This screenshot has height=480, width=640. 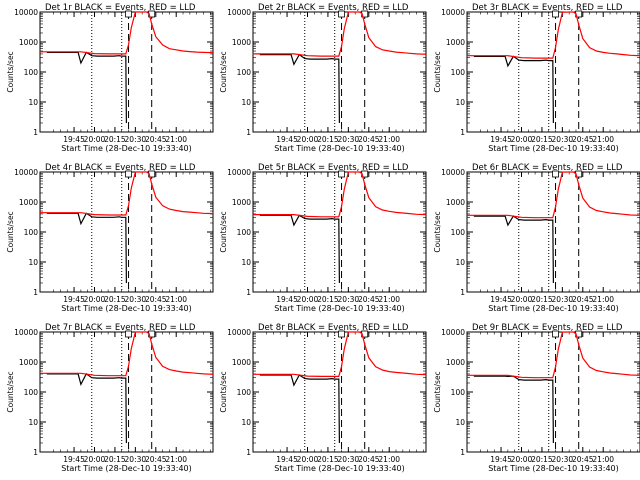 What do you see at coordinates (333, 168) in the screenshot?
I see `panel-title: Det 5r BLACK = Events, RED = LLD` at bounding box center [333, 168].